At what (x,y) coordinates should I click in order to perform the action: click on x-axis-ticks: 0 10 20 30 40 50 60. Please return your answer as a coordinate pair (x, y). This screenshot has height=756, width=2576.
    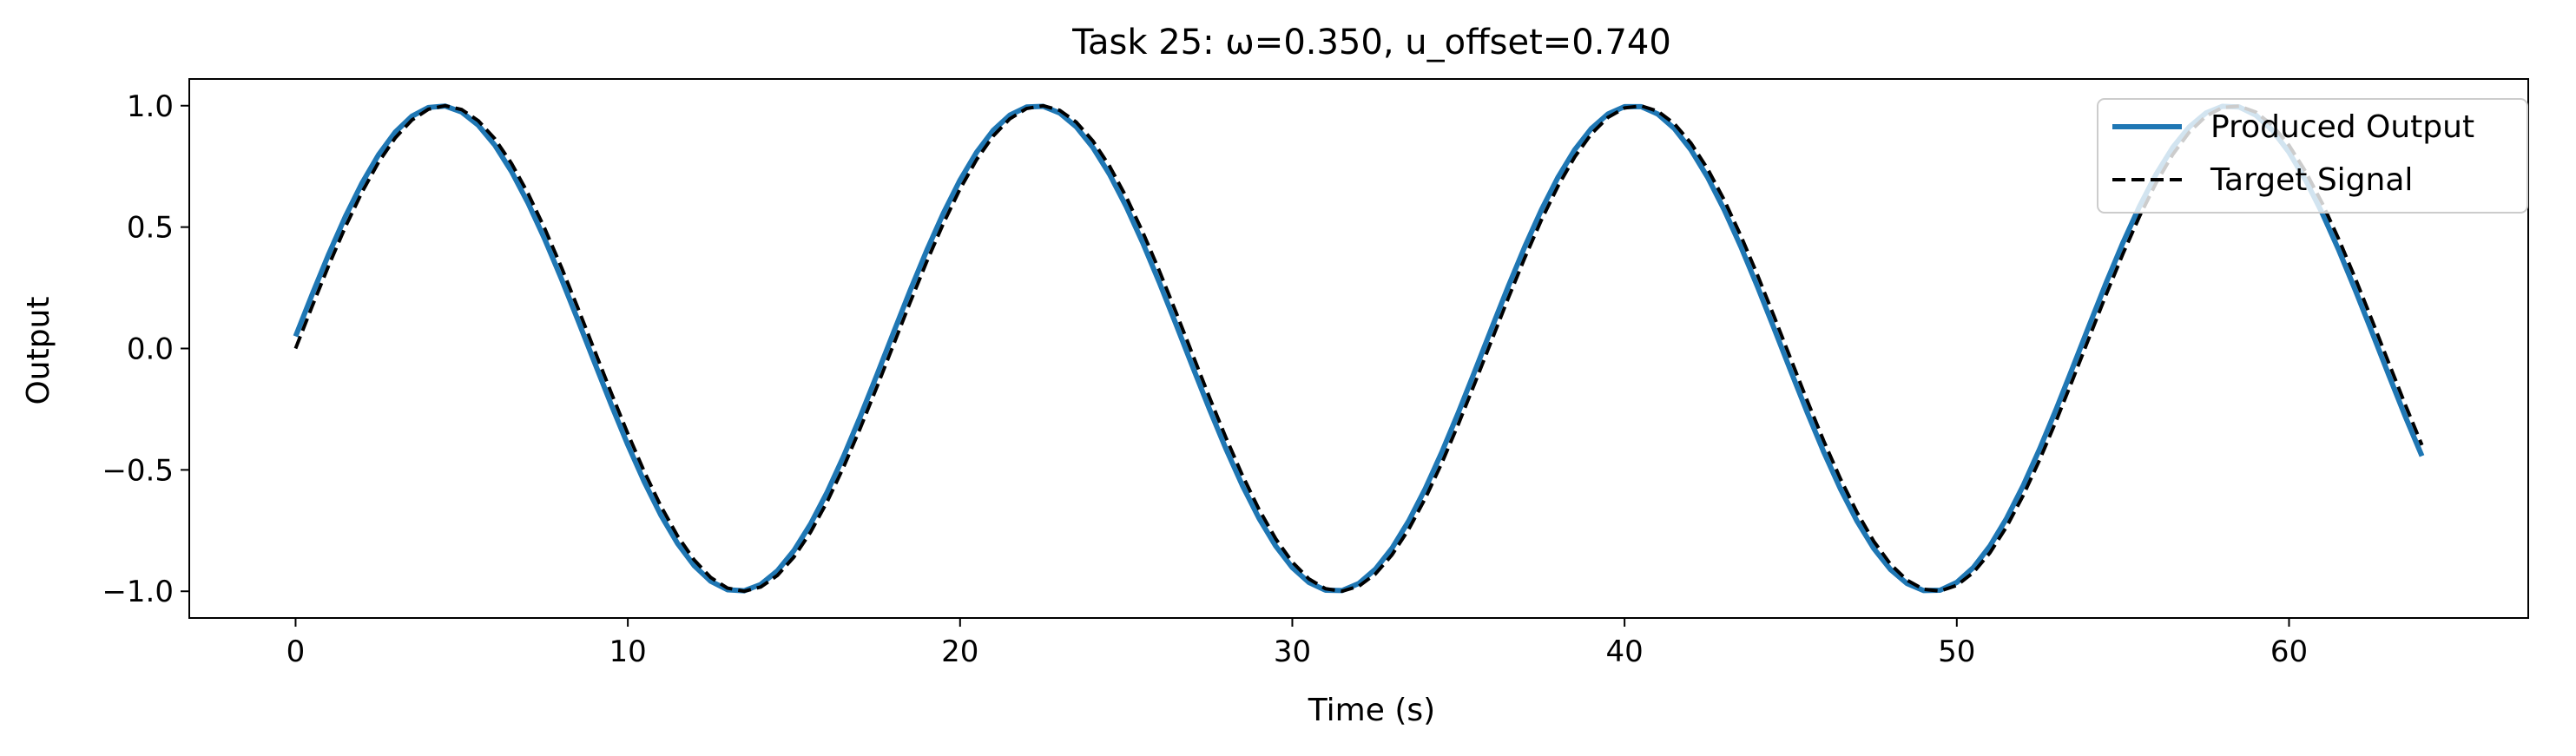
    Looking at the image, I should click on (1297, 643).